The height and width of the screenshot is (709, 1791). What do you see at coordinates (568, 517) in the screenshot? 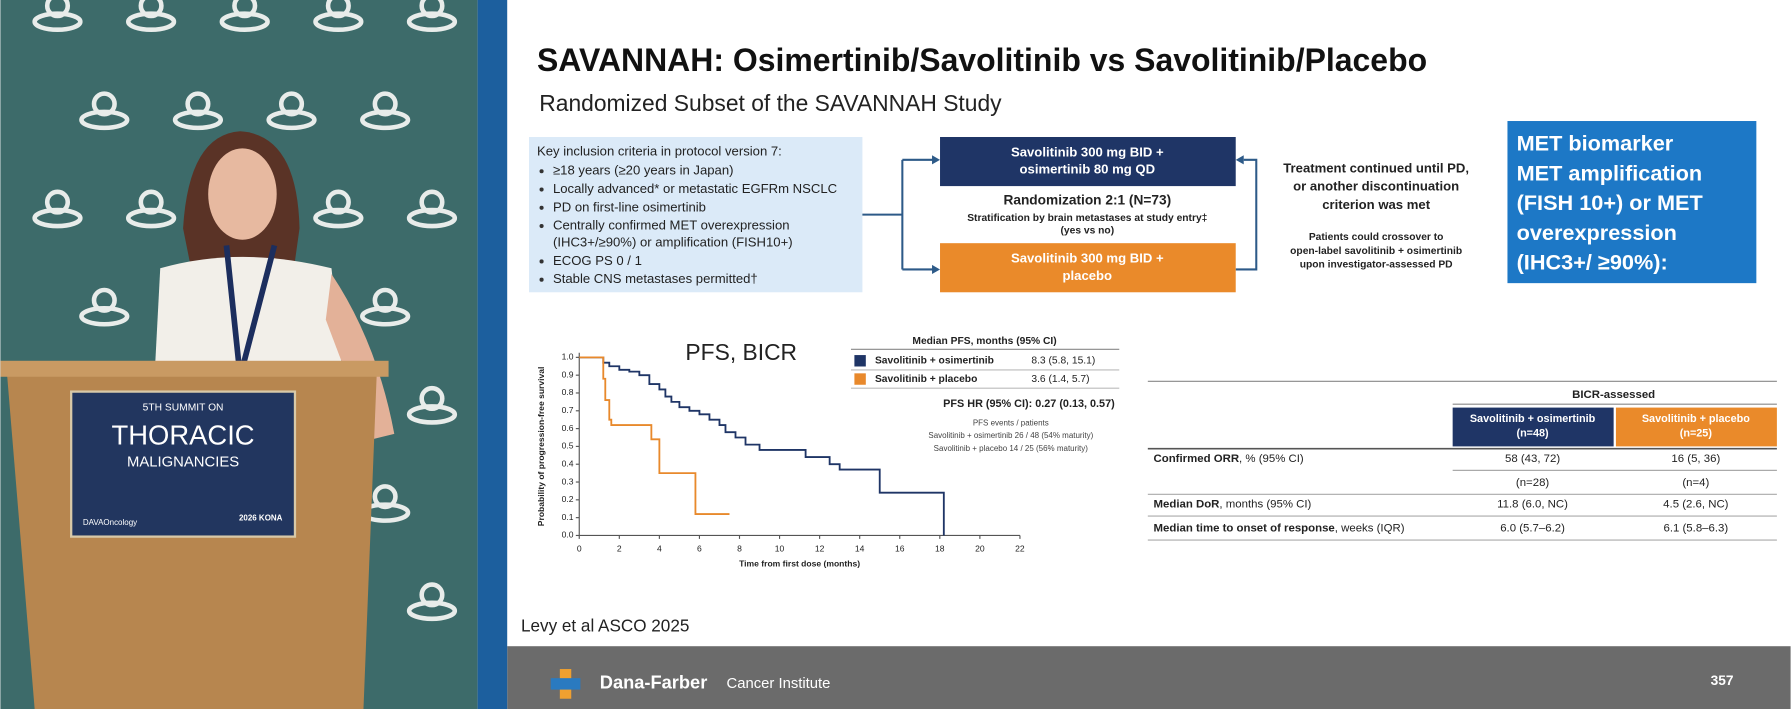
I see `y-tick-label: 0.1` at bounding box center [568, 517].